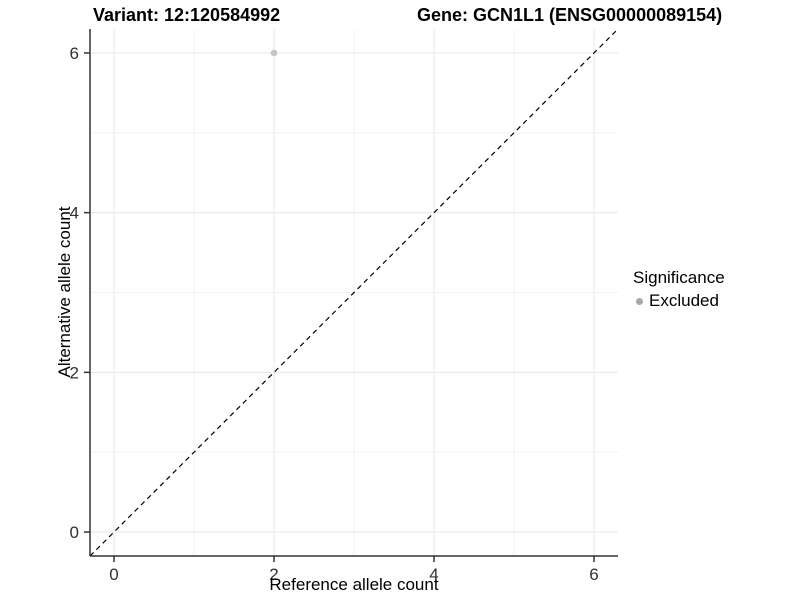 This screenshot has height=600, width=800. I want to click on y-tick-label: 6, so click(74, 53).